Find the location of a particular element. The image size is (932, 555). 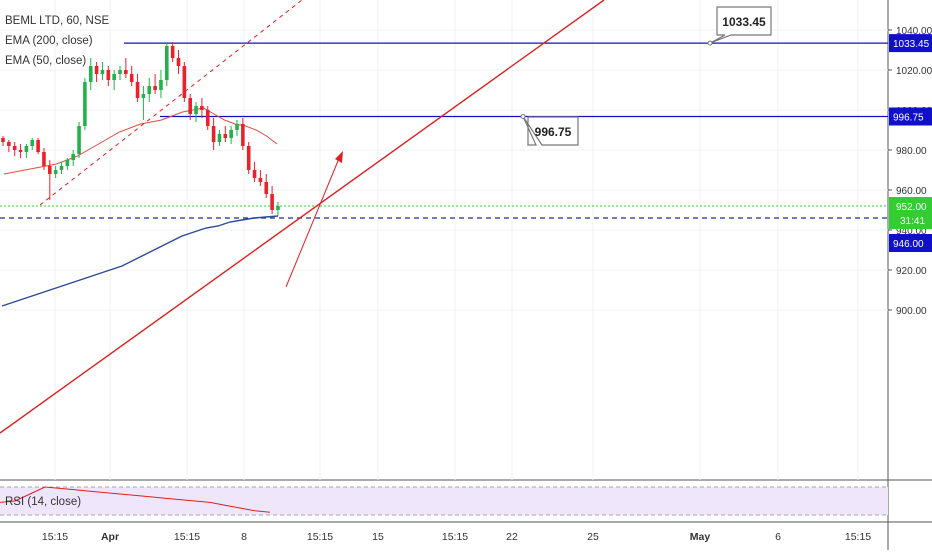

y-tick-label: 960.00 is located at coordinates (911, 191).